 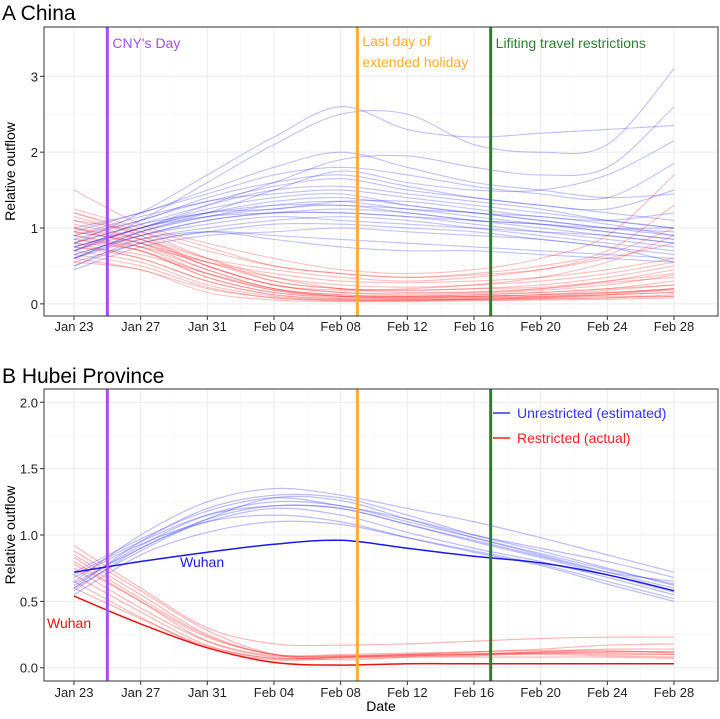 I want to click on series-restricted, so click(x=374, y=603).